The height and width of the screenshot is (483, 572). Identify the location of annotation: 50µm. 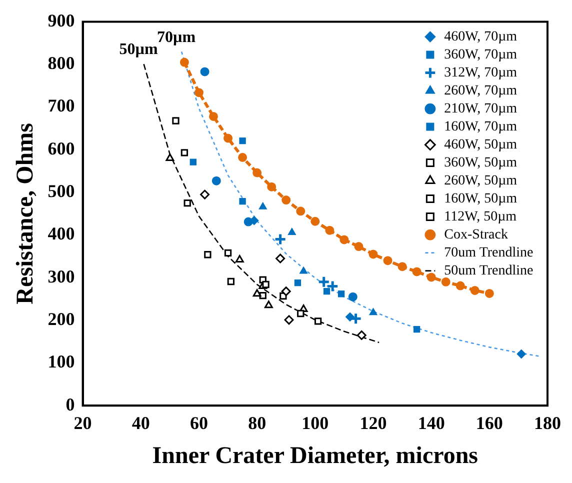
(138, 49).